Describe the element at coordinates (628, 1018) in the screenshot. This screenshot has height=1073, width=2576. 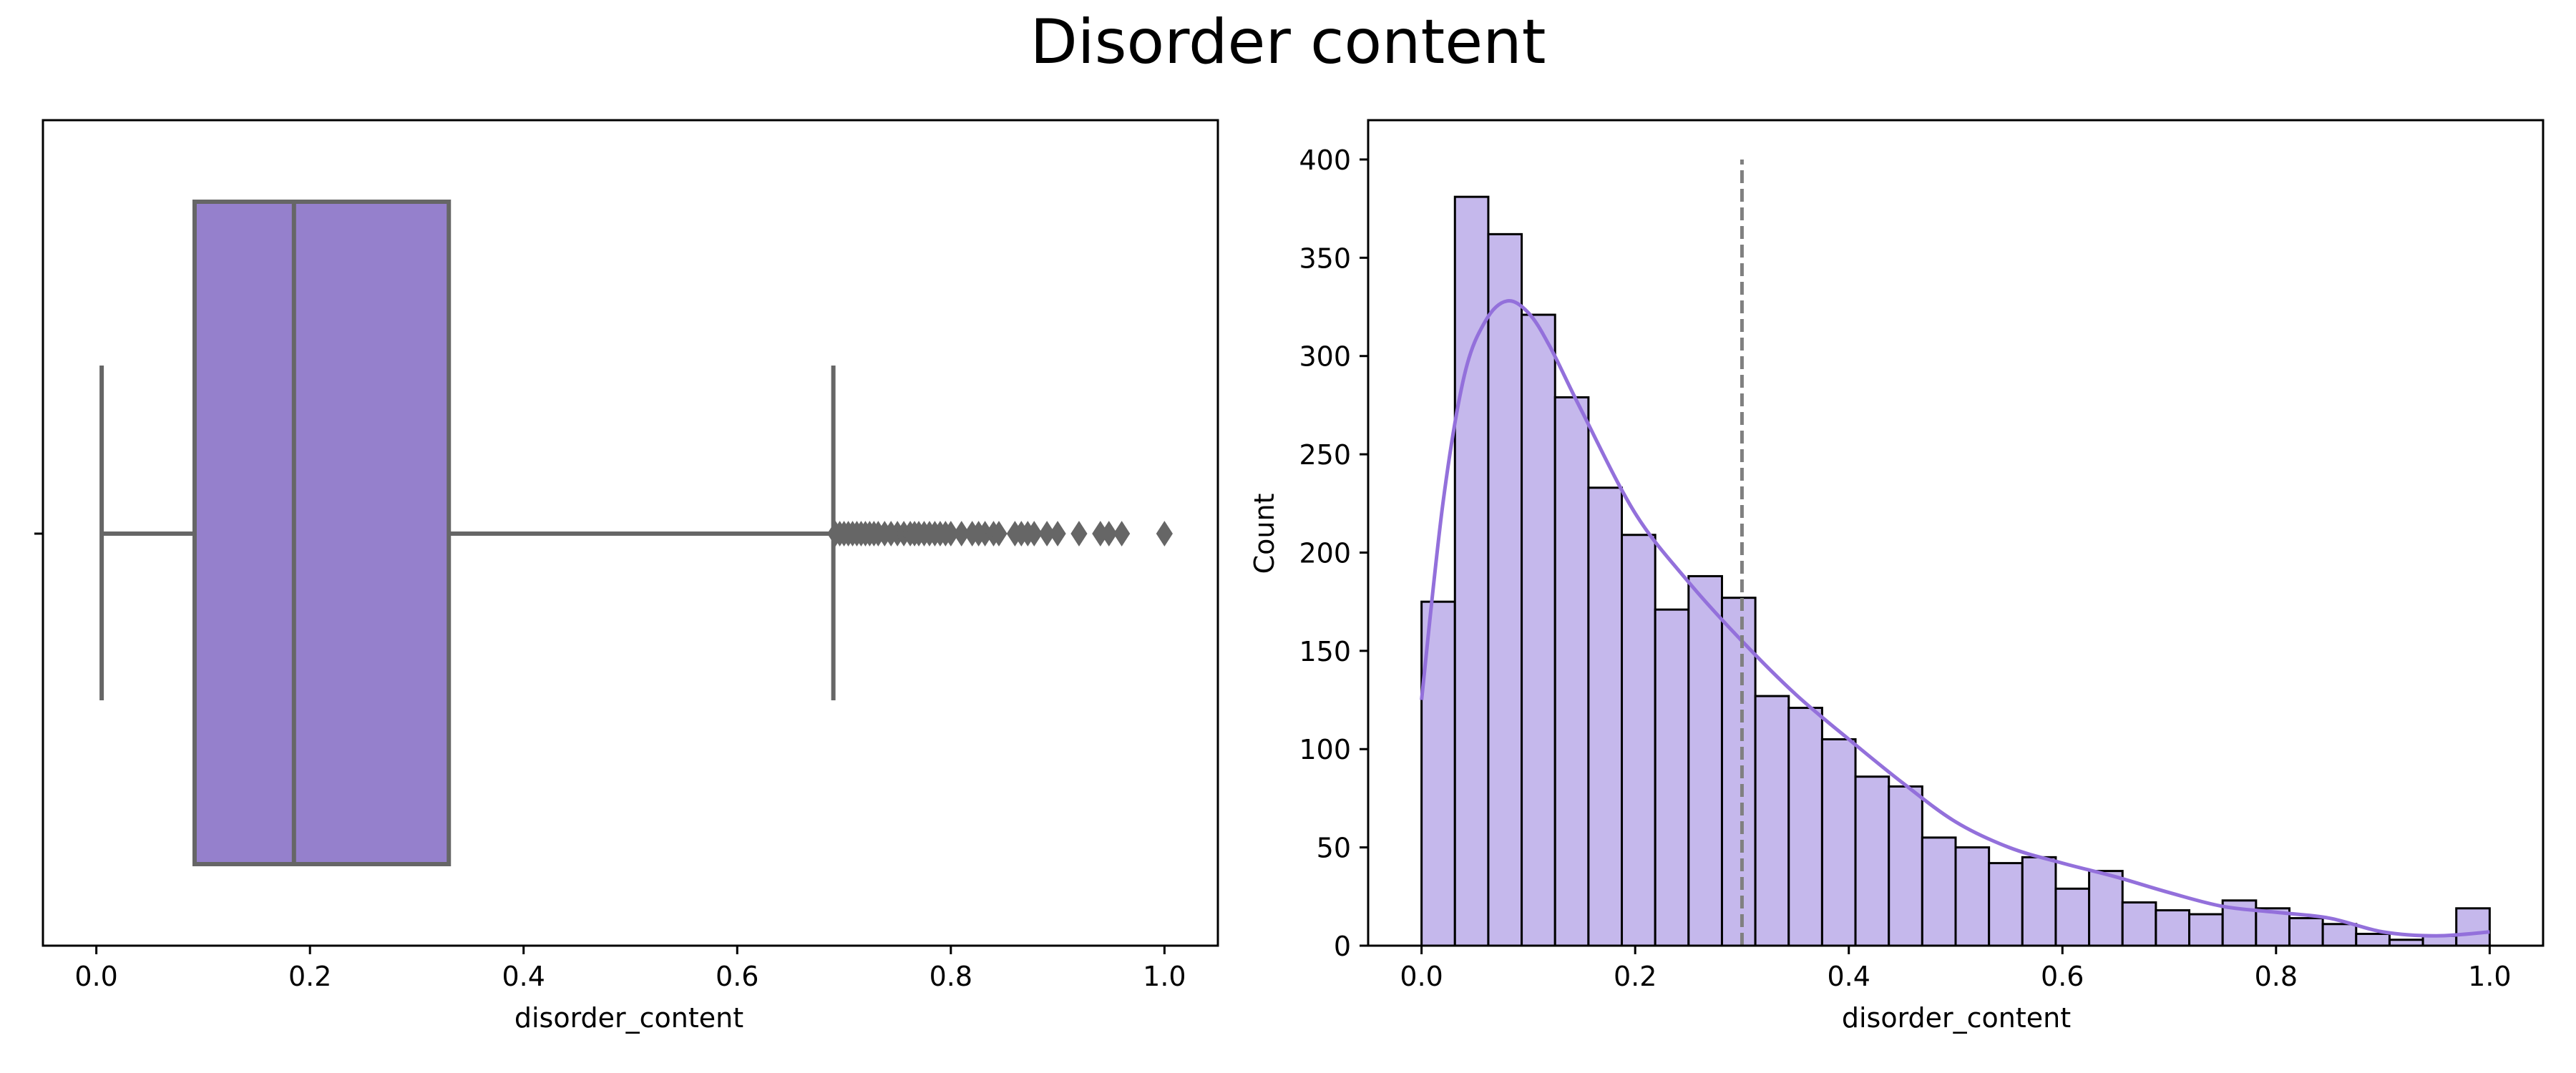
I see `box-x-axis-label: disorder_content` at that location.